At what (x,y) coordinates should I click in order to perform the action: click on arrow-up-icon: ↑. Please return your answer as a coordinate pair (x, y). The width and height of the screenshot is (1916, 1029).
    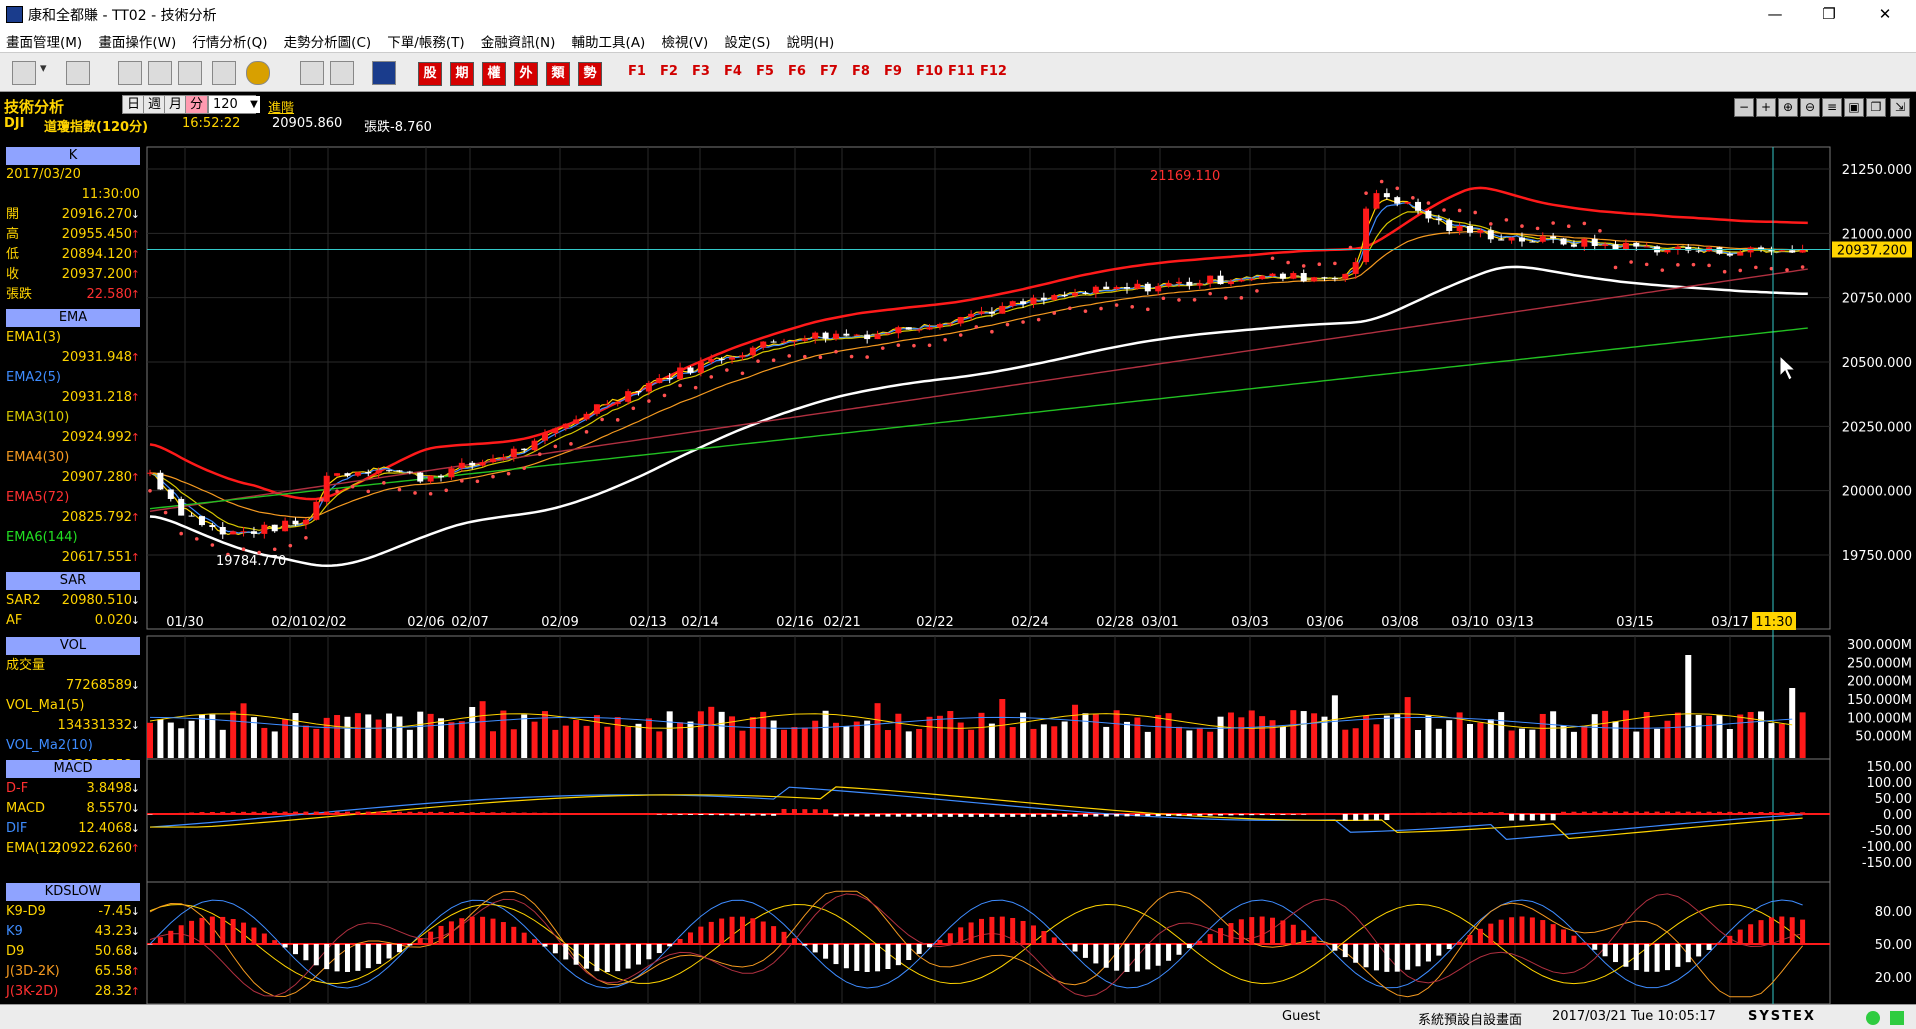
    Looking at the image, I should click on (135, 234).